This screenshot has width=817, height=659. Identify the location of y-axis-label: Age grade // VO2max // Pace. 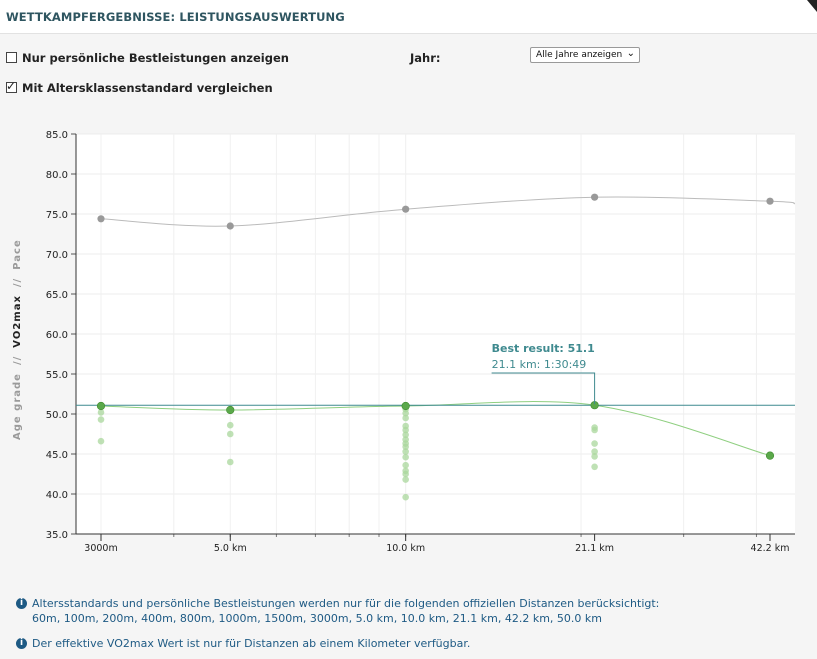
(17, 339).